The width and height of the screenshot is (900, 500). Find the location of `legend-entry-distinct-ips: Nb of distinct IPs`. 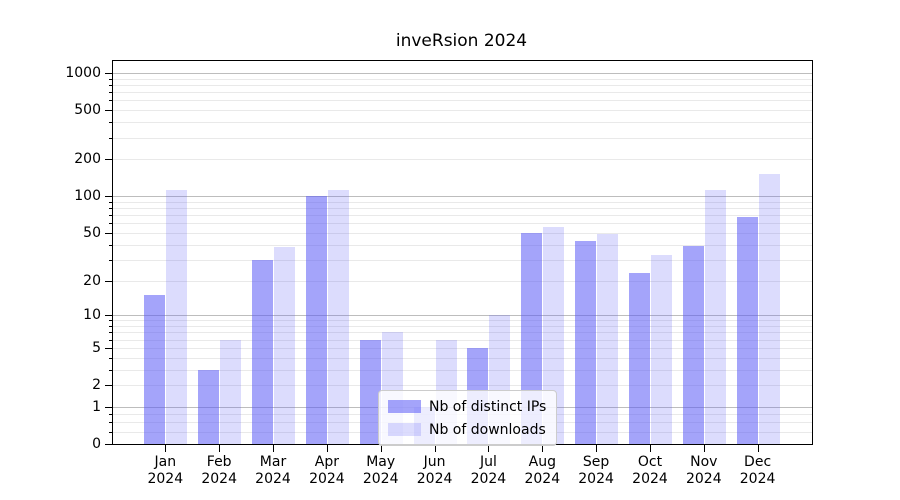

legend-entry-distinct-ips: Nb of distinct IPs is located at coordinates (467, 406).